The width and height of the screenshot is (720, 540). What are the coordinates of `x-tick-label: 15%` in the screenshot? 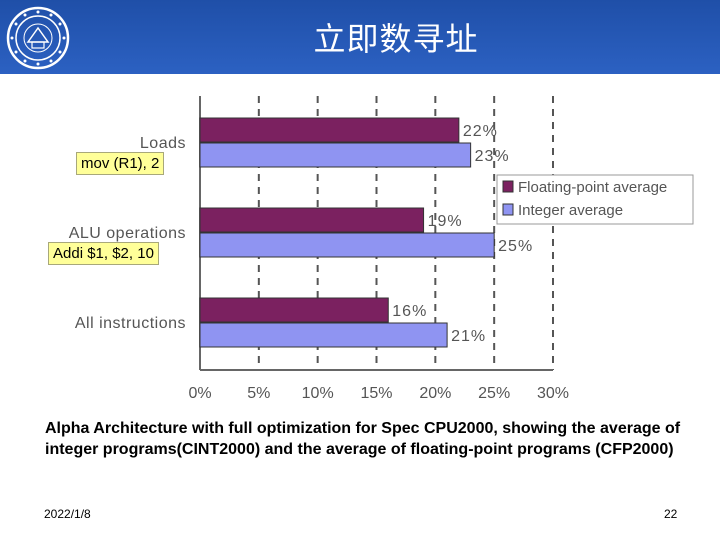 It's located at (376, 393).